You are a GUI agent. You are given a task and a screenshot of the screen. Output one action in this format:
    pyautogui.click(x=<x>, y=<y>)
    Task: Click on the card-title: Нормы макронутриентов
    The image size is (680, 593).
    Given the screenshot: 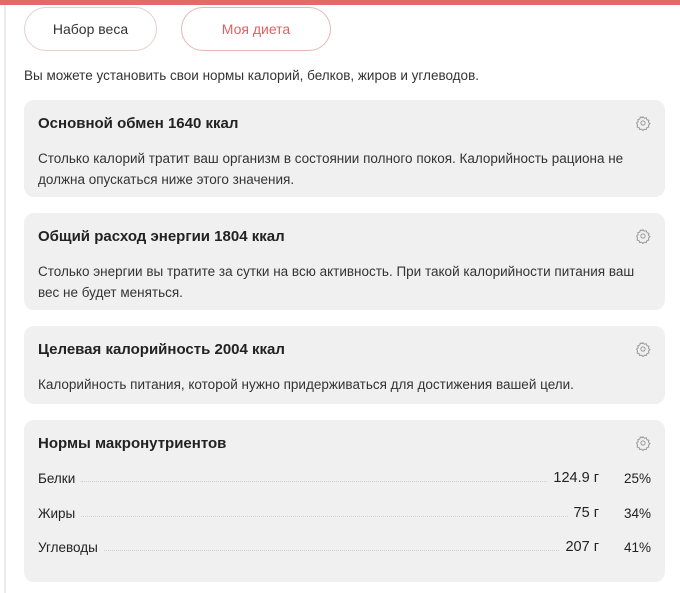 What is the action you would take?
    pyautogui.click(x=132, y=443)
    